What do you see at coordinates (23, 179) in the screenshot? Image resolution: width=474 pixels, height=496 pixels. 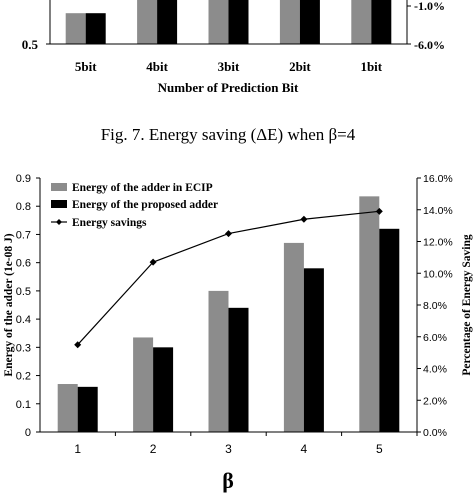 I see `left-y-tick-label: 0.9` at bounding box center [23, 179].